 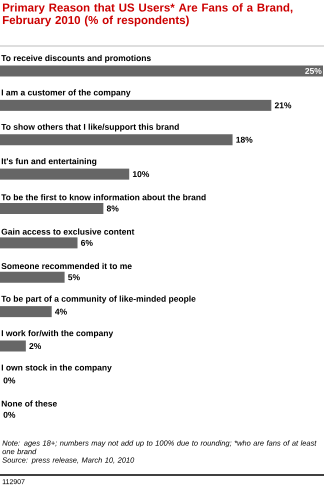 I want to click on y-tick-label: It's fun and entertaining, so click(x=49, y=162).